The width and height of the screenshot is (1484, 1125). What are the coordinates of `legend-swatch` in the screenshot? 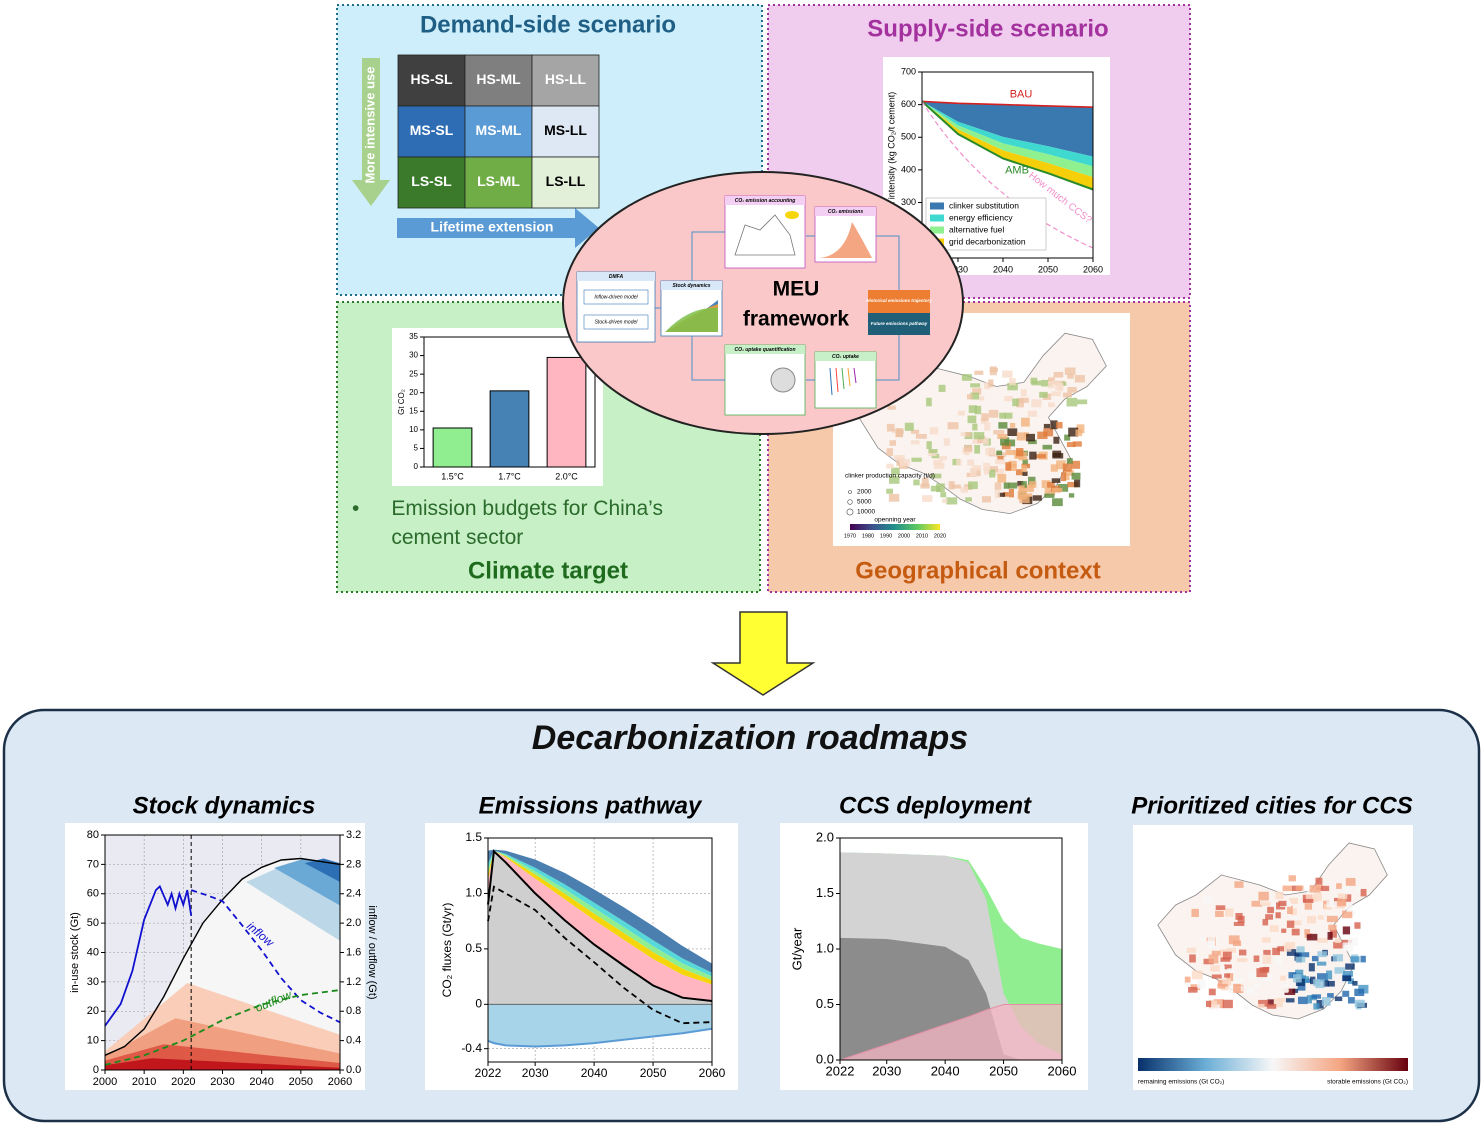 It's located at (937, 218).